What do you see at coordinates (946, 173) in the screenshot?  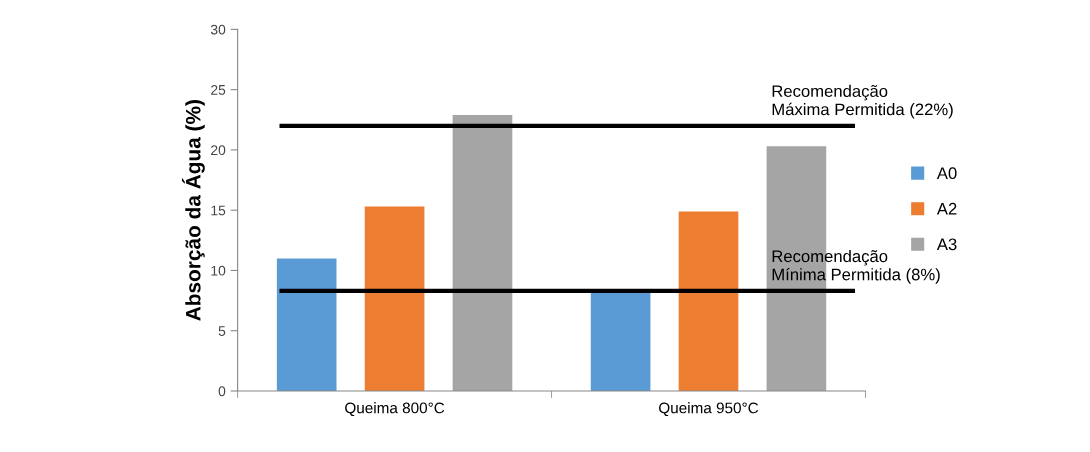 I see `legend-label: A0` at bounding box center [946, 173].